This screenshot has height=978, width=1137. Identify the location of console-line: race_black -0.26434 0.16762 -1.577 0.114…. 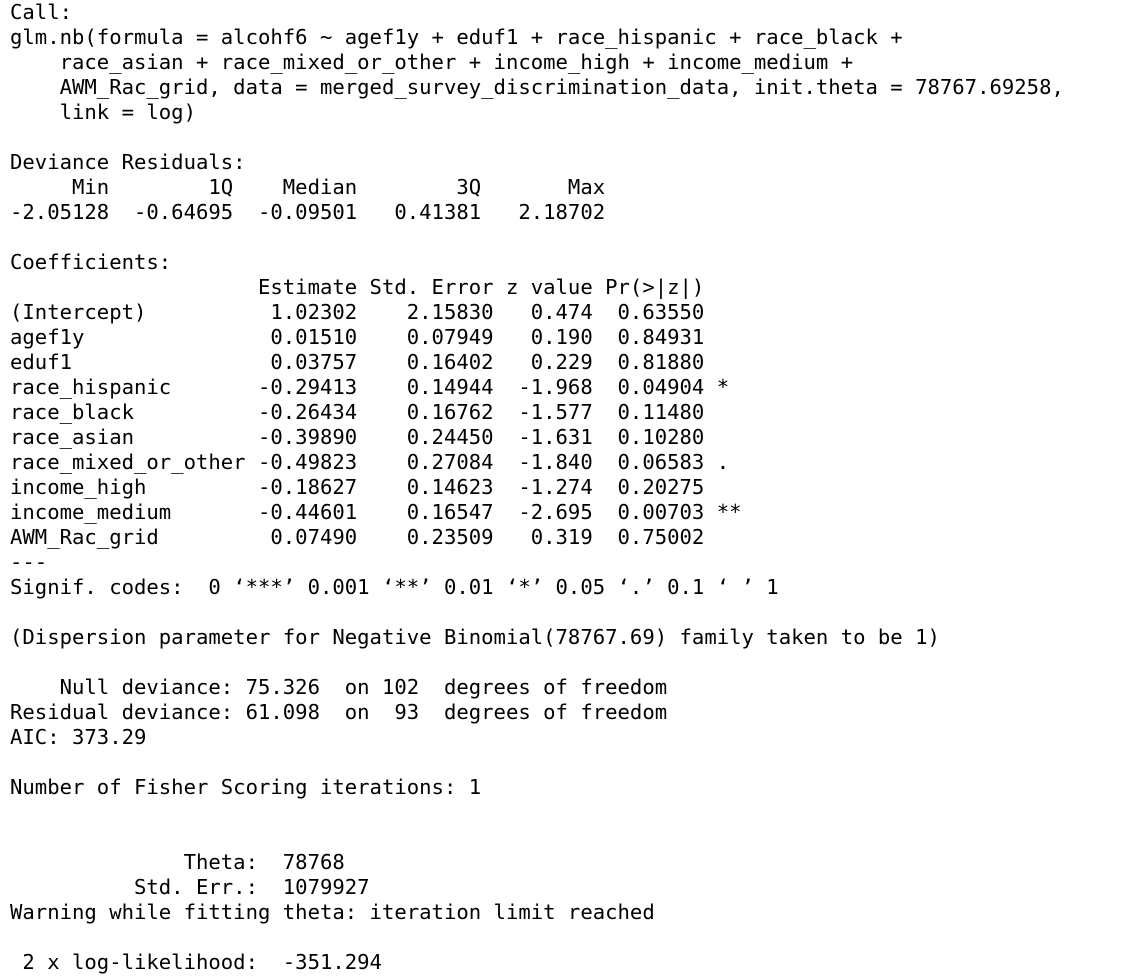
(357, 412).